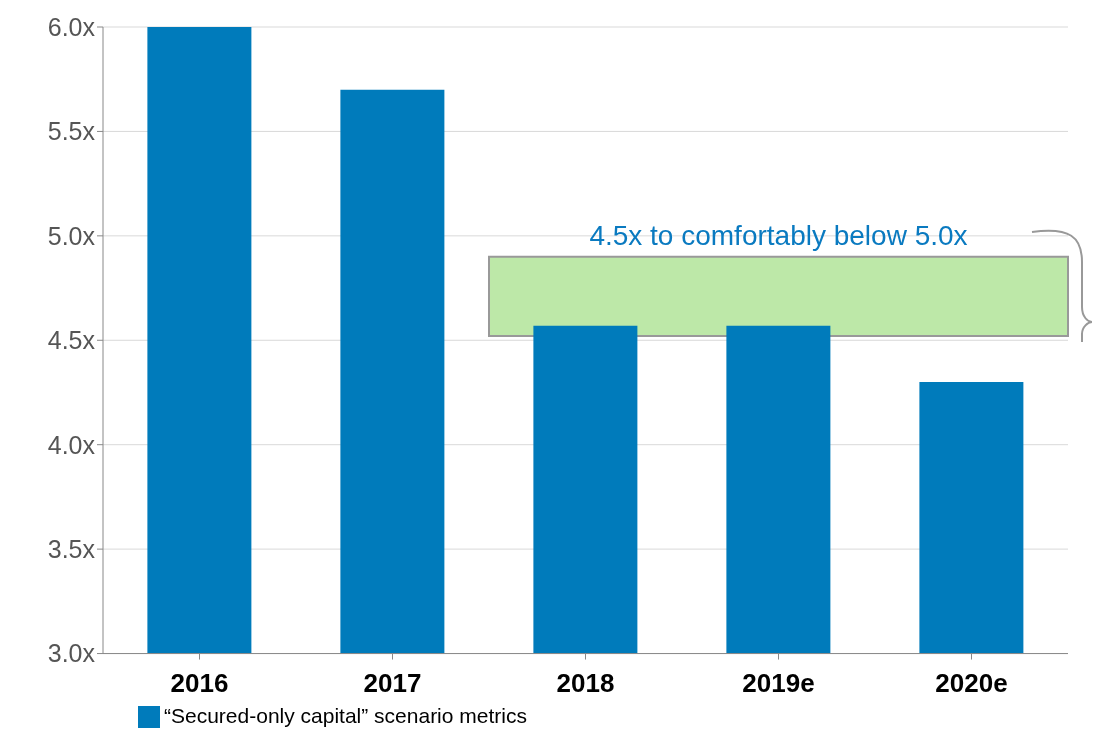 This screenshot has height=755, width=1117. Describe the element at coordinates (971, 683) in the screenshot. I see `x-tick-label: 2020e` at that location.